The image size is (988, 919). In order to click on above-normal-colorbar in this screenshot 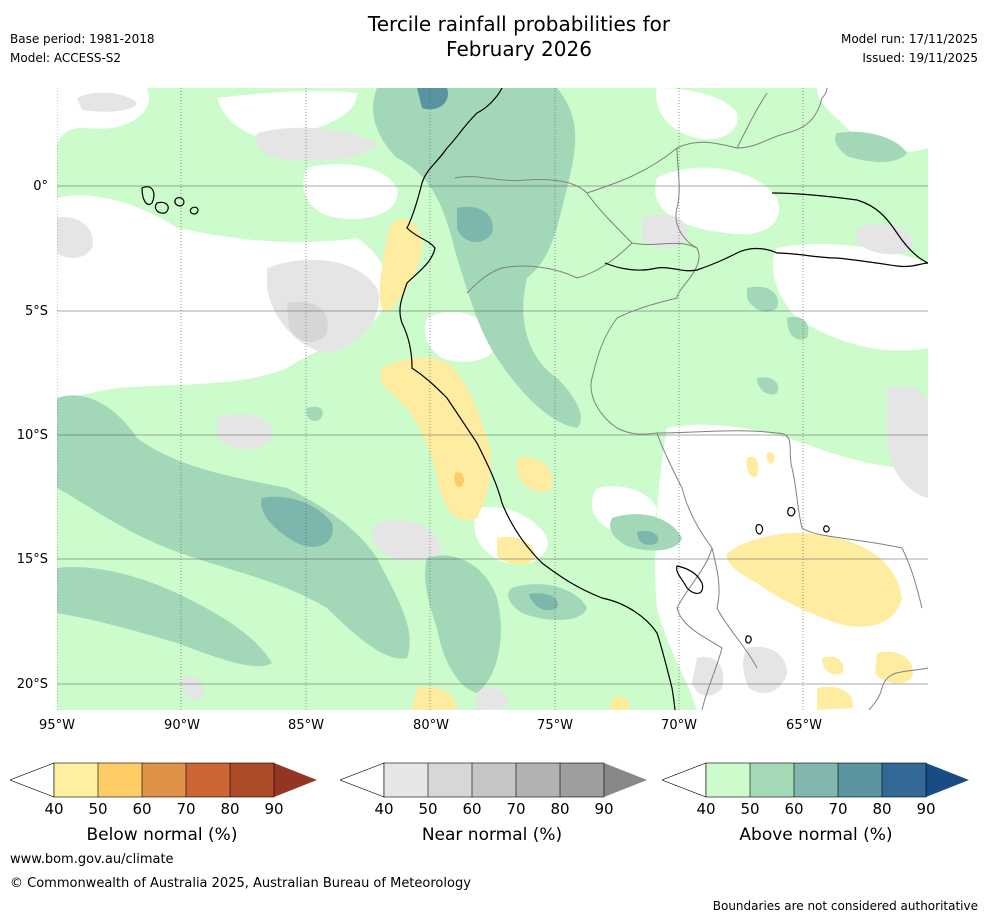, I will do `click(815, 780)`.